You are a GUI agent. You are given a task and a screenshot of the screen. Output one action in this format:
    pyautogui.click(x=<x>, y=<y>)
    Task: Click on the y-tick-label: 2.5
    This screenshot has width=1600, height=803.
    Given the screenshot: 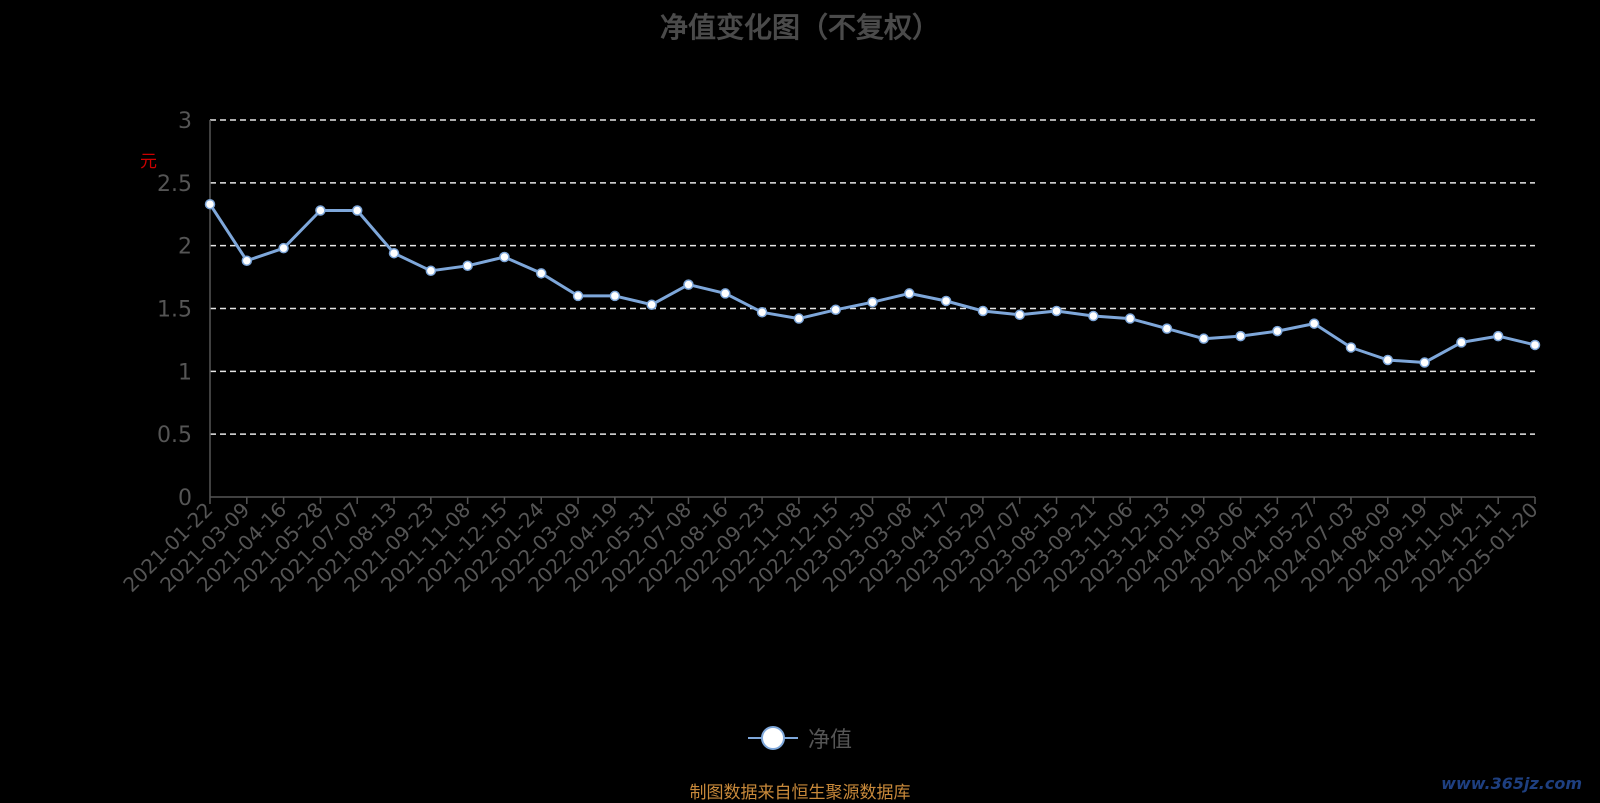 What is the action you would take?
    pyautogui.click(x=174, y=184)
    